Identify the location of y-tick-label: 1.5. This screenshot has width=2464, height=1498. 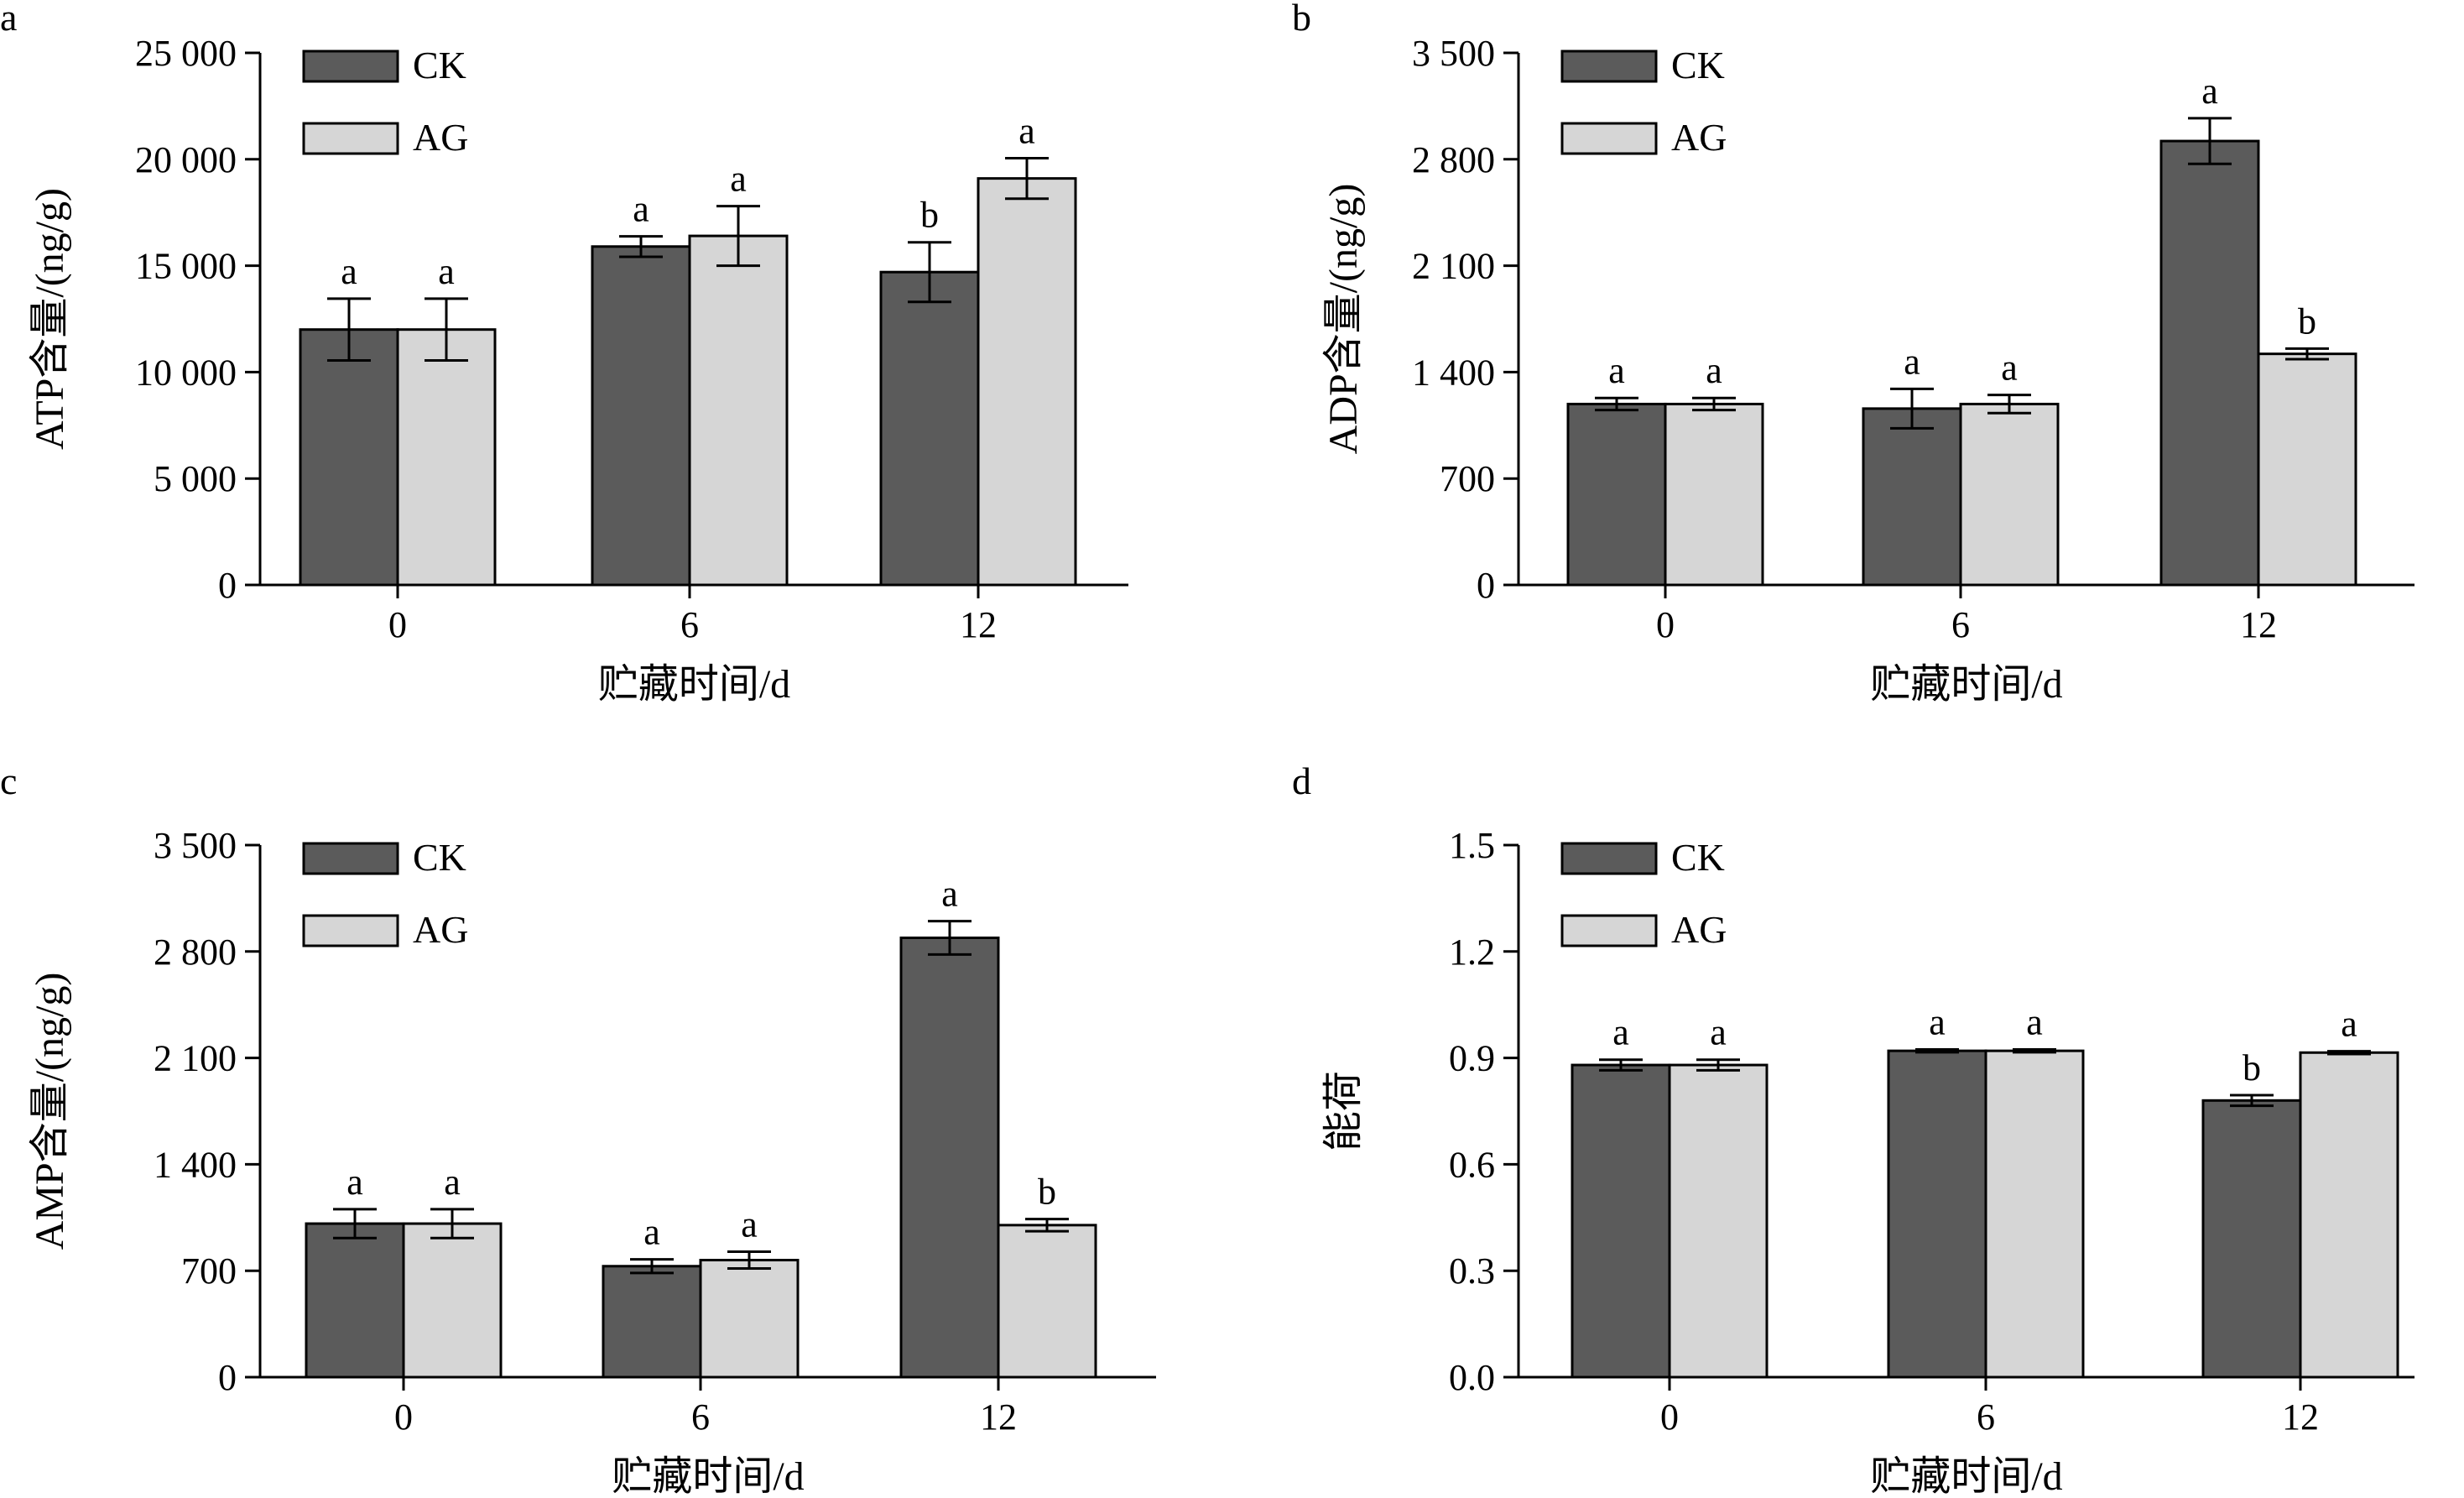
(1472, 846).